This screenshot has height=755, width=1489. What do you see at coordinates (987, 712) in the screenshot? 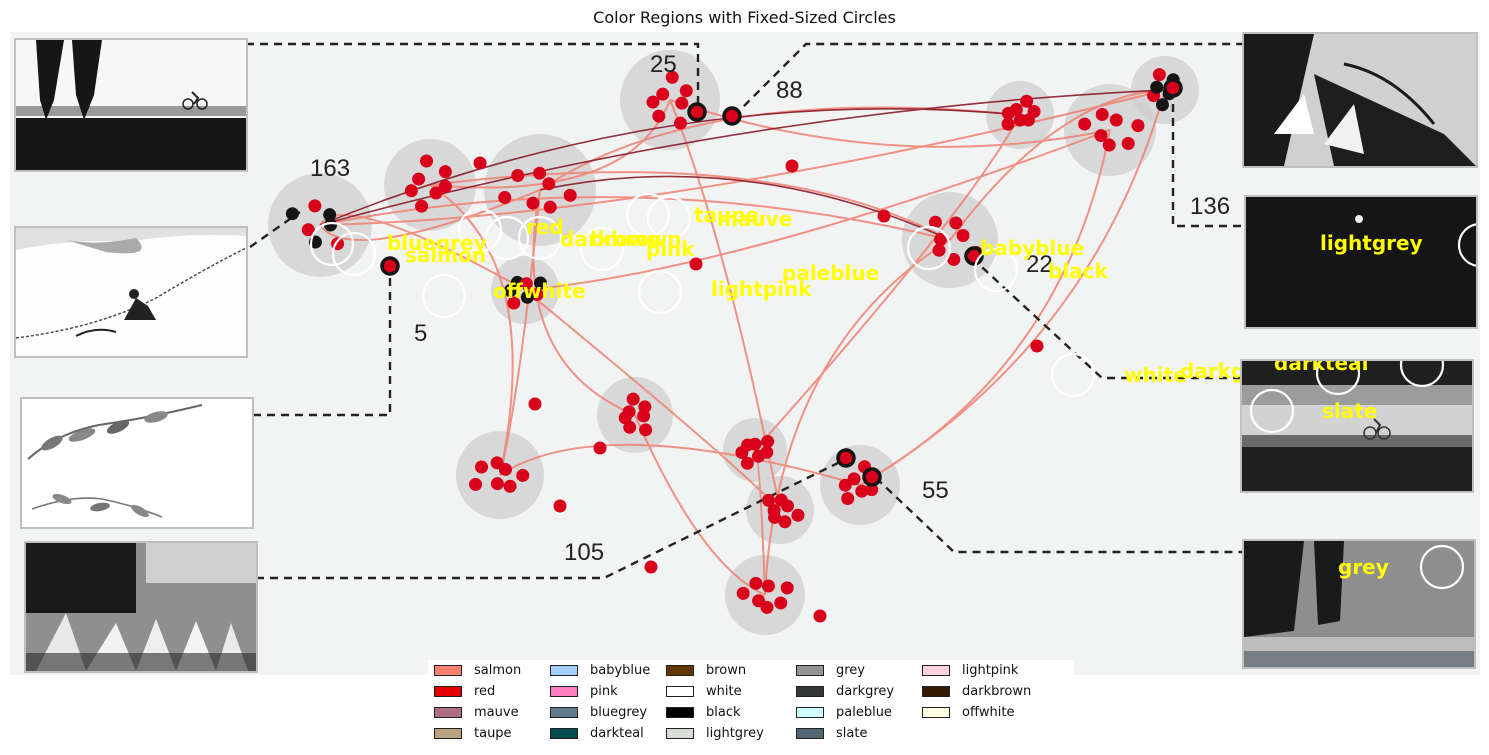
I see `legend-item-offwhite: offwhite` at bounding box center [987, 712].